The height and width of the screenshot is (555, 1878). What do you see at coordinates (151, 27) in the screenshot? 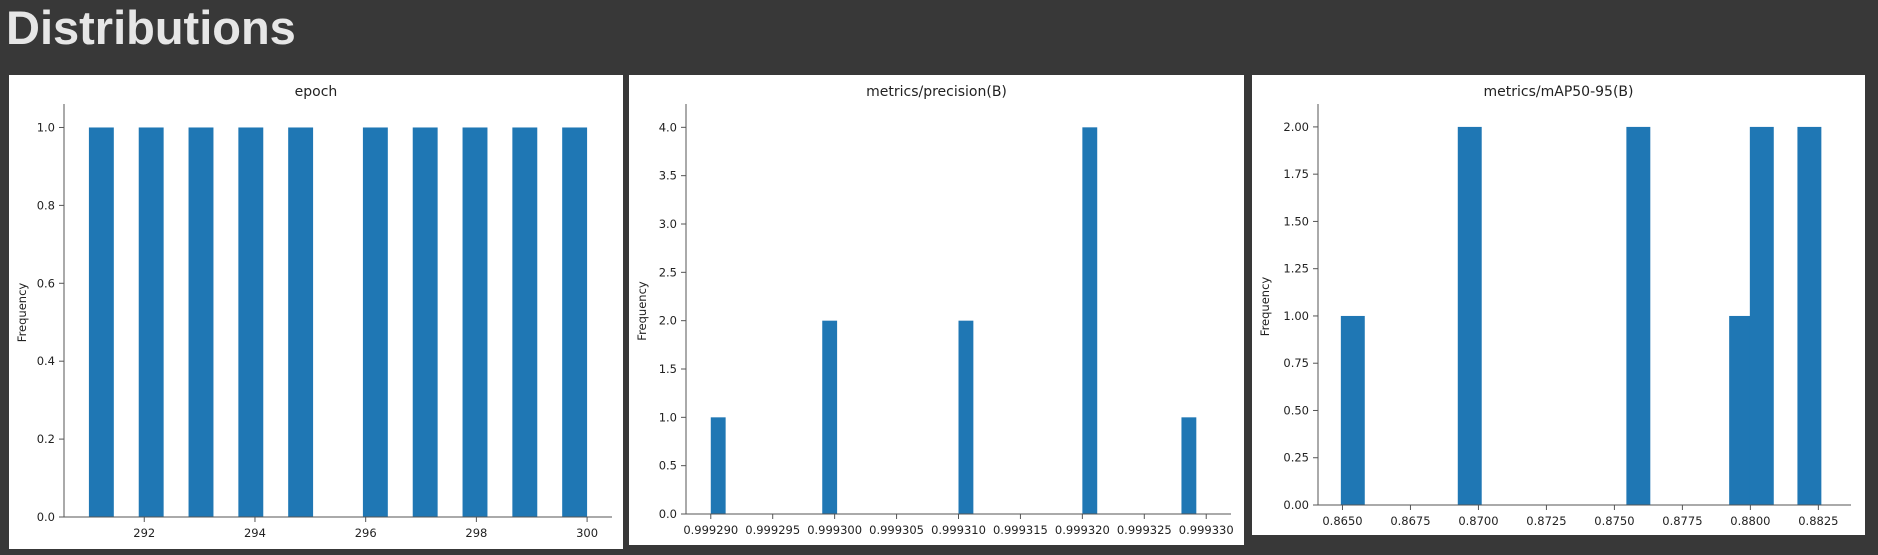
I see `page-title: Distributions` at bounding box center [151, 27].